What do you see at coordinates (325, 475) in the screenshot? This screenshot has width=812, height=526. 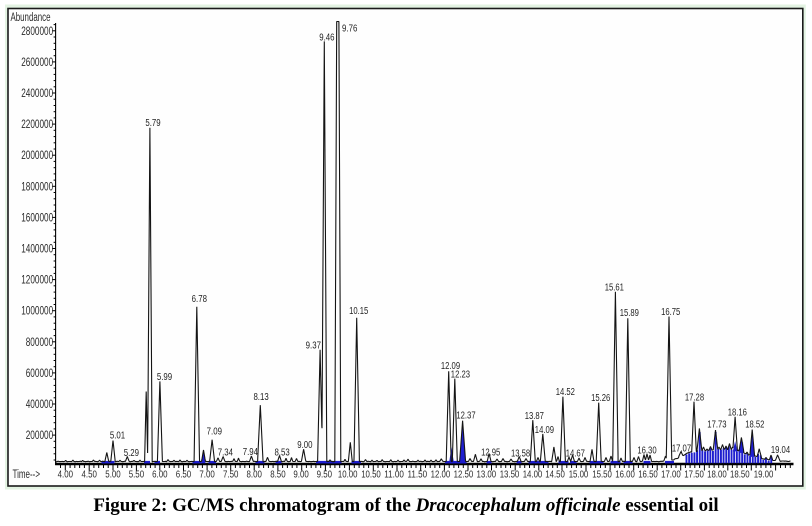 I see `svg-text: 9.50` at bounding box center [325, 475].